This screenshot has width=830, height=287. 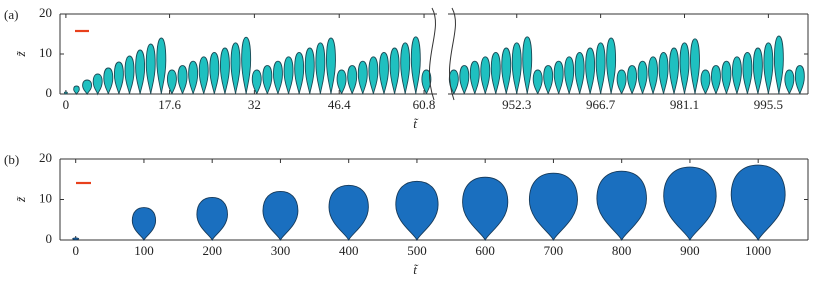 What do you see at coordinates (485, 250) in the screenshot?
I see `x-tick-label: 600` at bounding box center [485, 250].